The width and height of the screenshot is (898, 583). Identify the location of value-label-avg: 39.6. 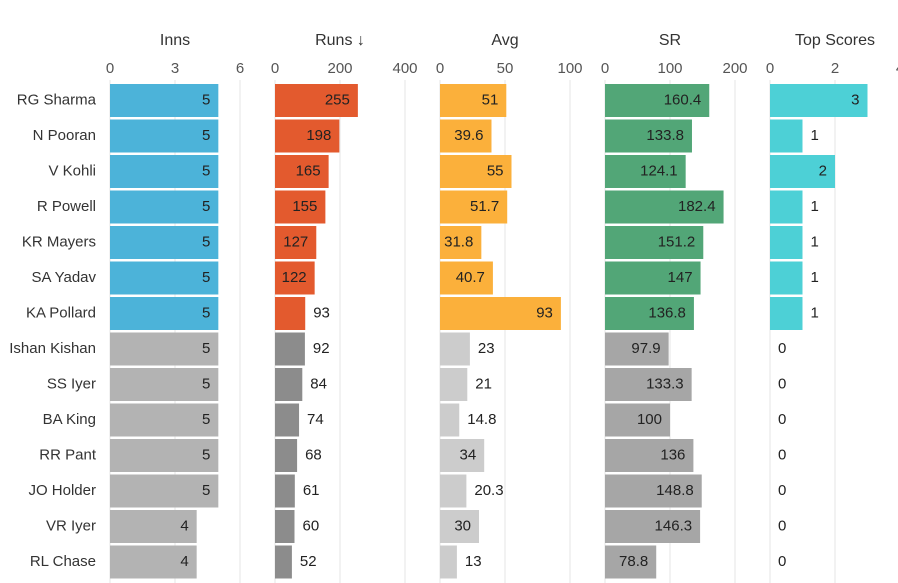
(468, 135).